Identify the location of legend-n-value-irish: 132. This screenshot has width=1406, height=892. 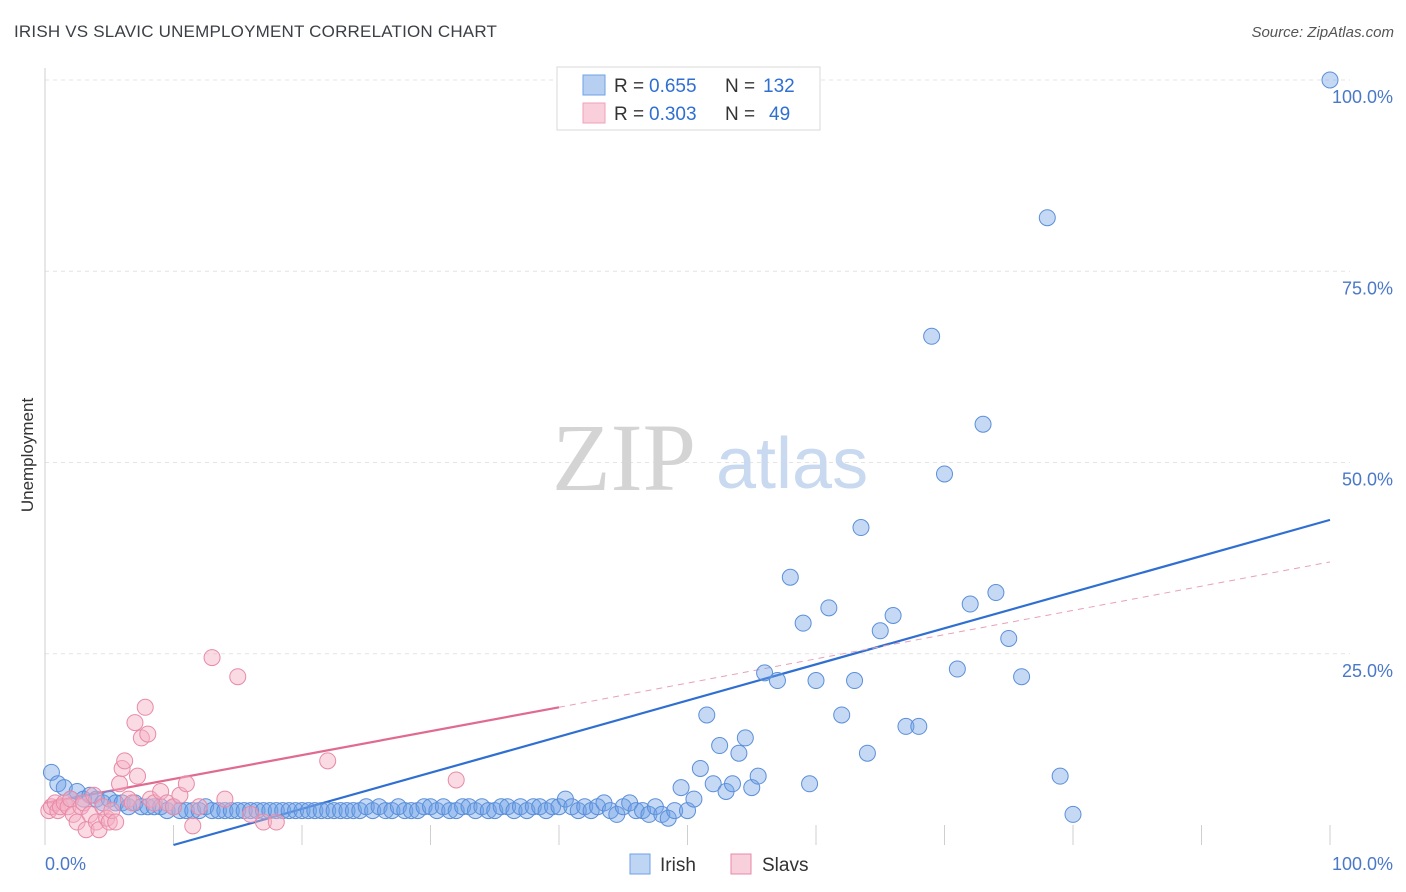
(779, 86).